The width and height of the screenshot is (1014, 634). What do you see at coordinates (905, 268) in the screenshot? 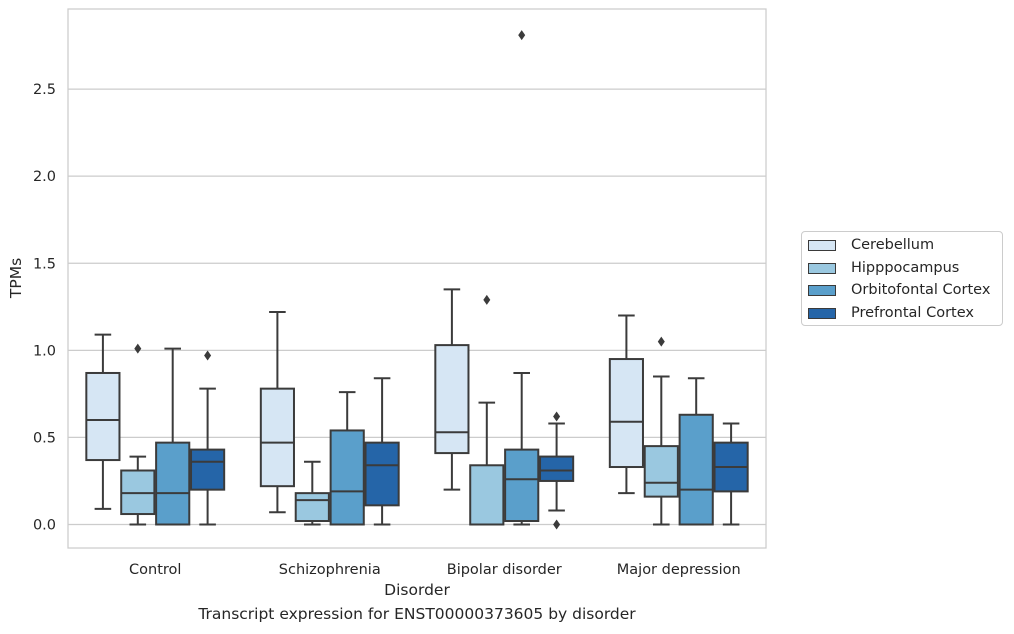
I see `legend-label-hippocampus: Hipppocampus` at bounding box center [905, 268].